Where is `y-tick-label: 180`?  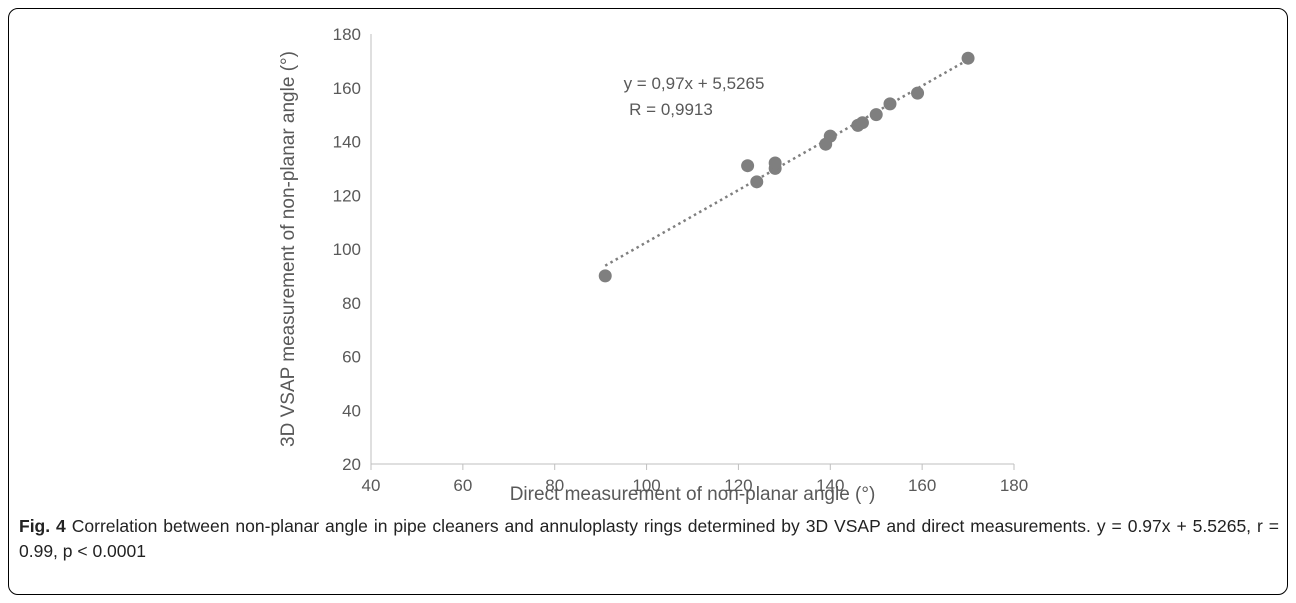
y-tick-label: 180 is located at coordinates (347, 34).